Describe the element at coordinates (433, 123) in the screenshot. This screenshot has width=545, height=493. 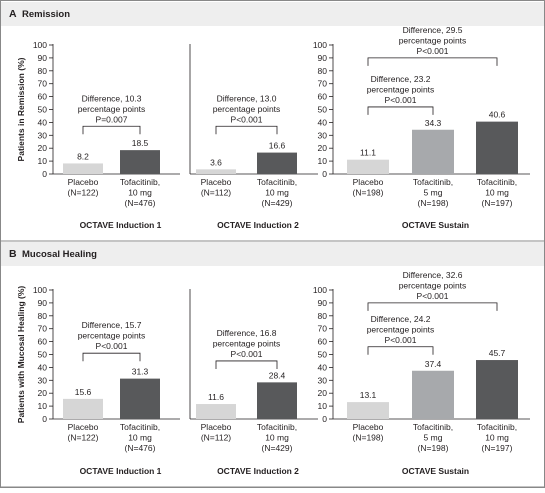
I see `bar-value-label: 34.3` at that location.